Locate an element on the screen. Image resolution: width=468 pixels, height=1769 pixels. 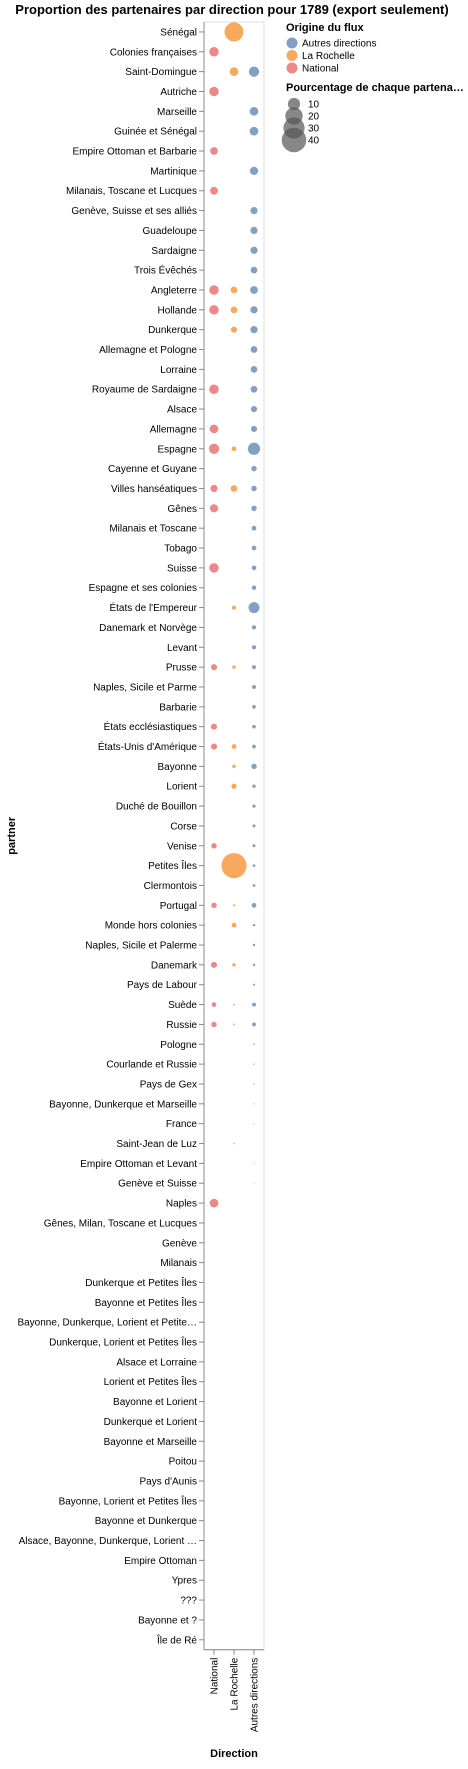
y-tick-label-danemark-et-norvege: Danemark et Norvège is located at coordinates (148, 628).